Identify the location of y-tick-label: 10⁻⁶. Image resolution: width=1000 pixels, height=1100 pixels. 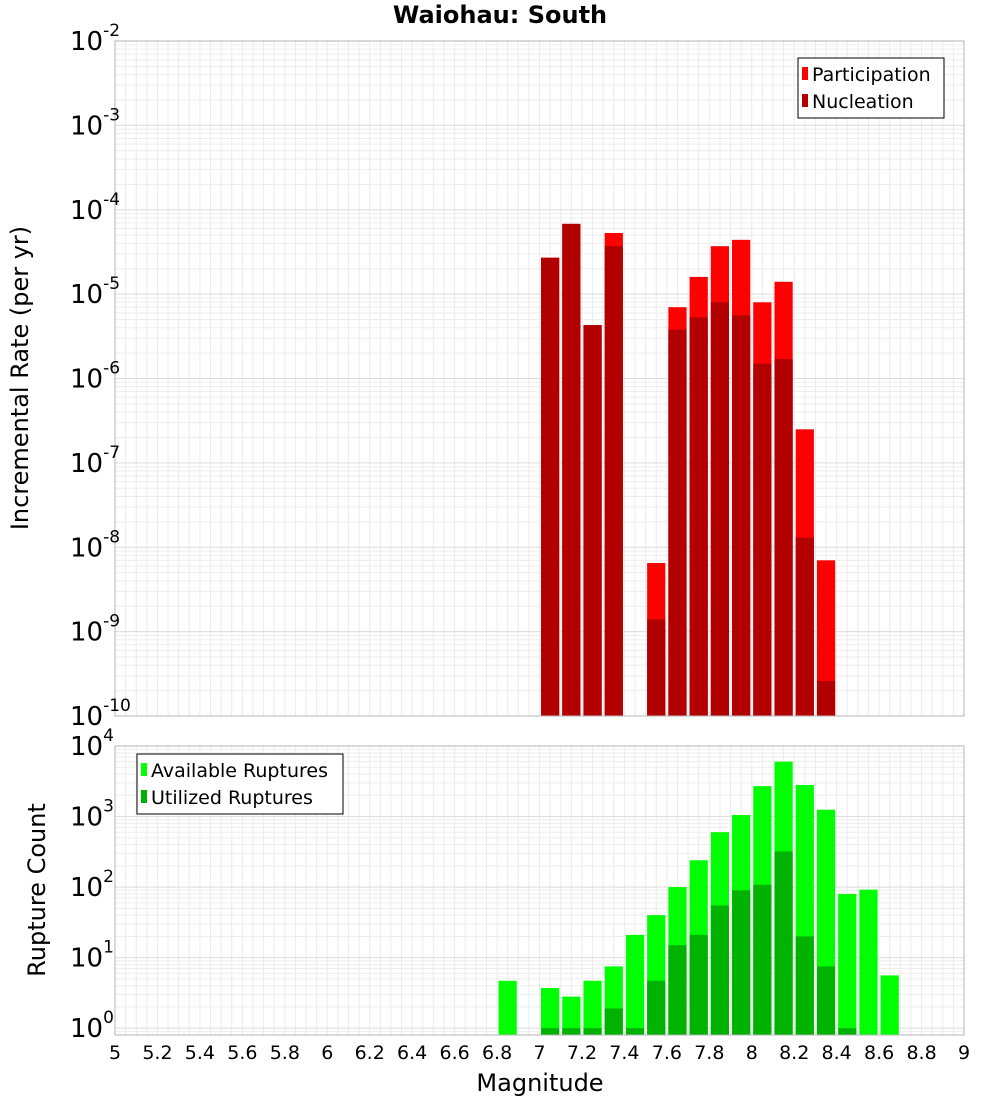
(95, 377).